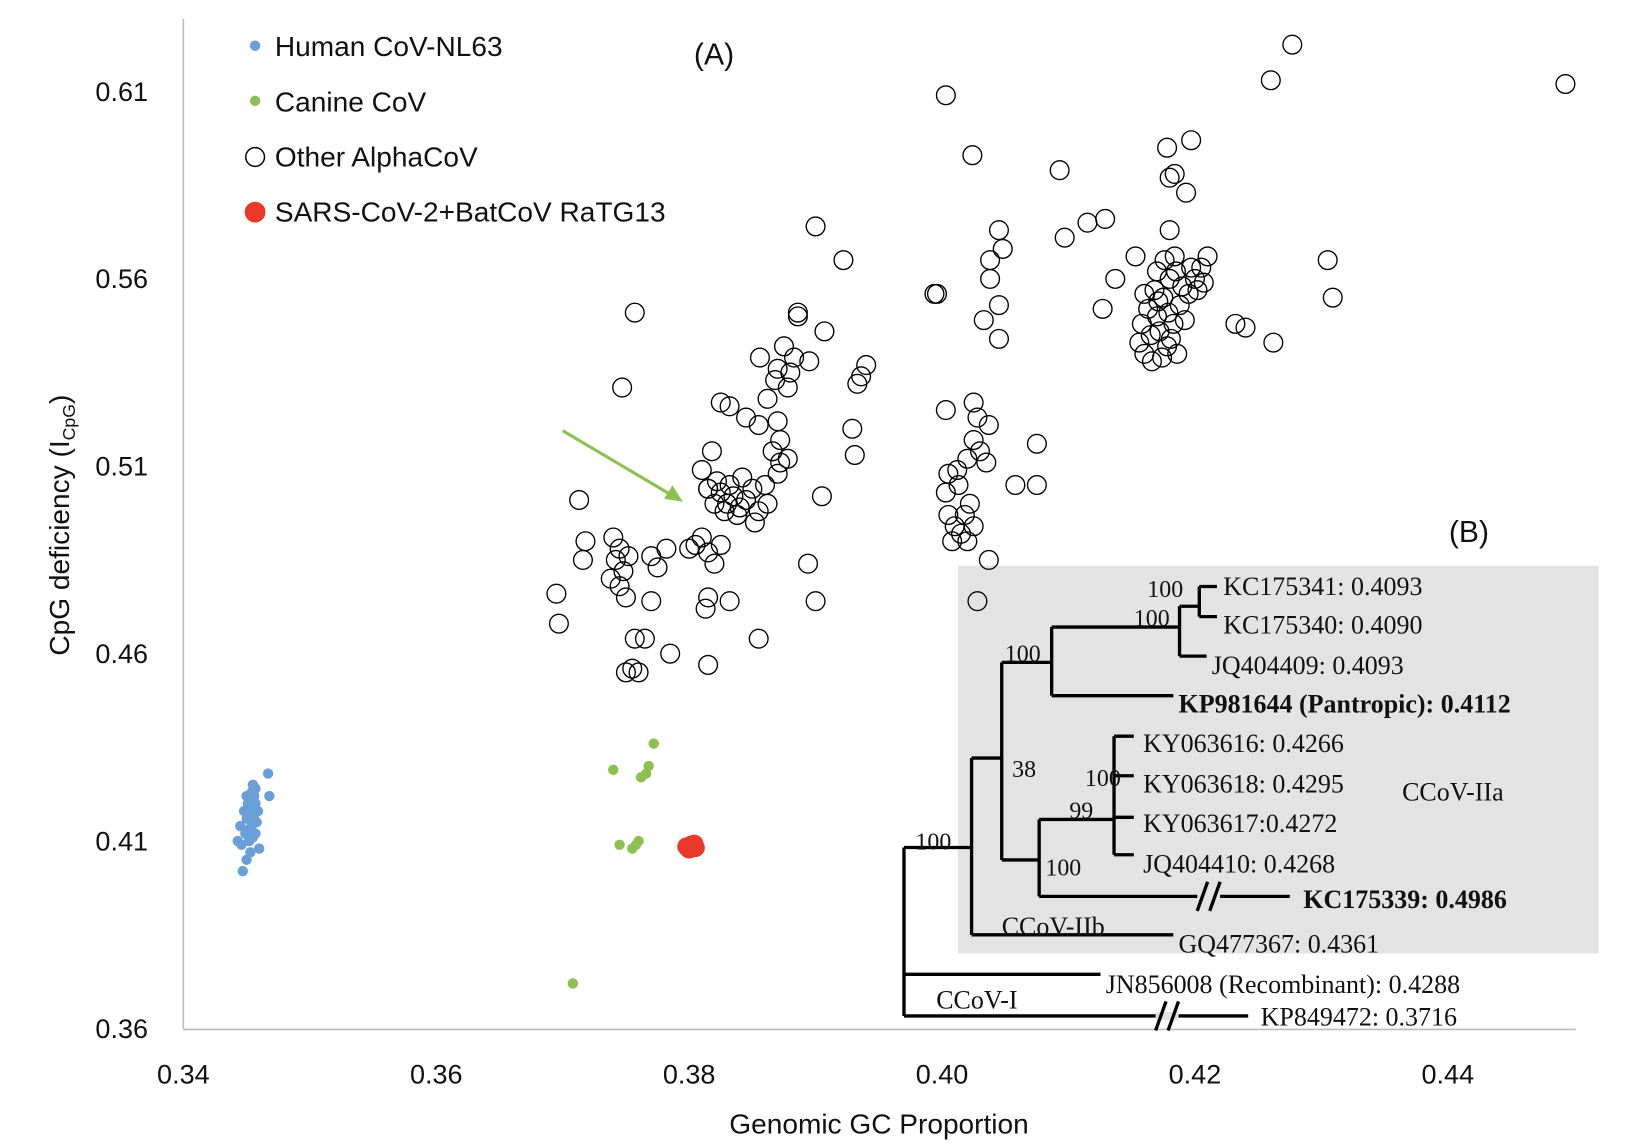 The width and height of the screenshot is (1626, 1148). What do you see at coordinates (255, 212) in the screenshot?
I see `legend-marker-sars2` at bounding box center [255, 212].